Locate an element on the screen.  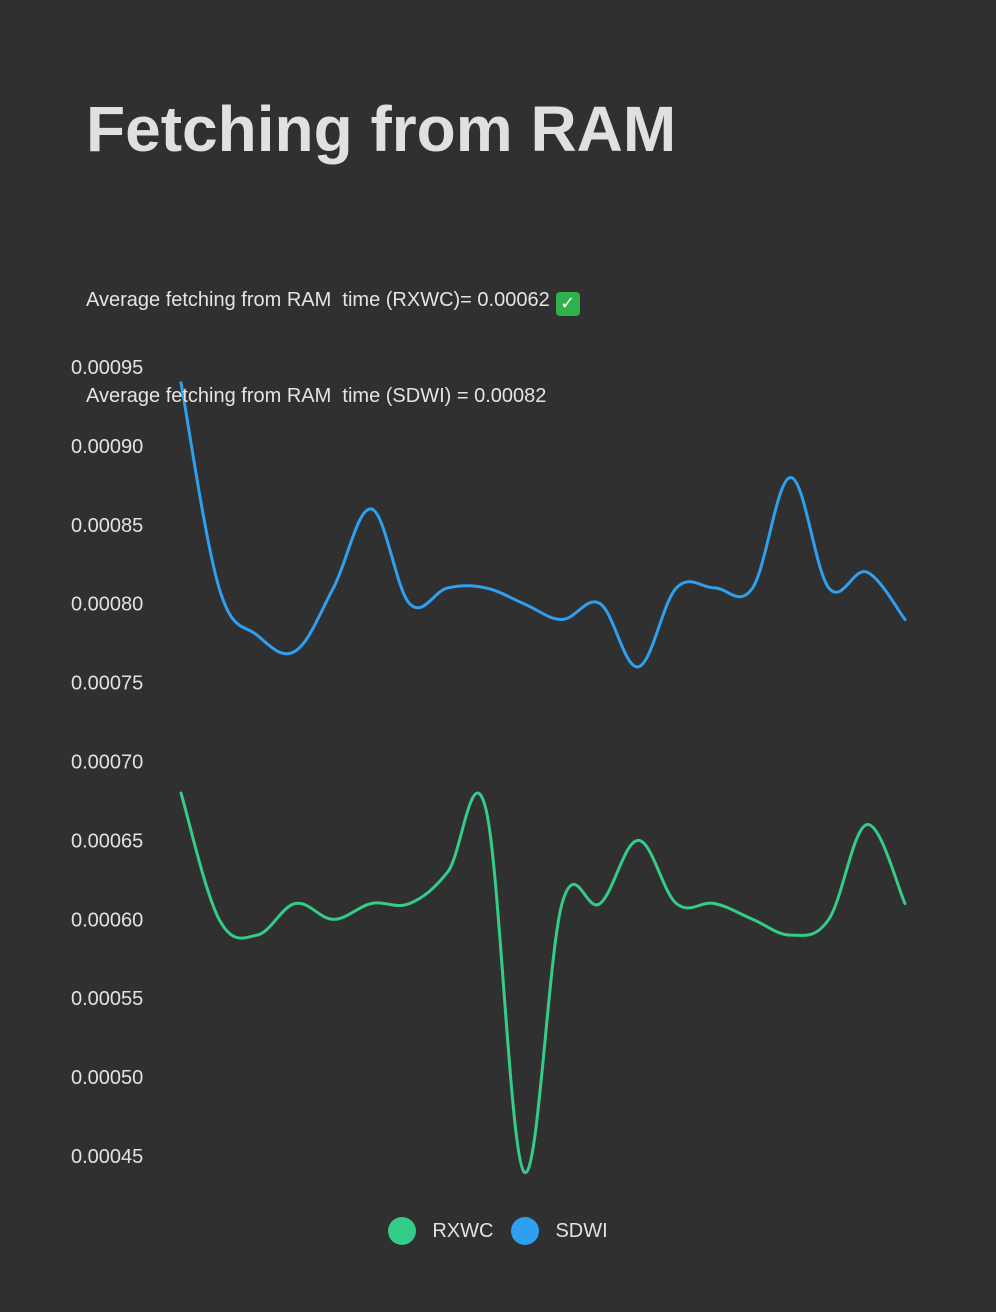
y-tick-label: 0.00070 is located at coordinates (107, 763).